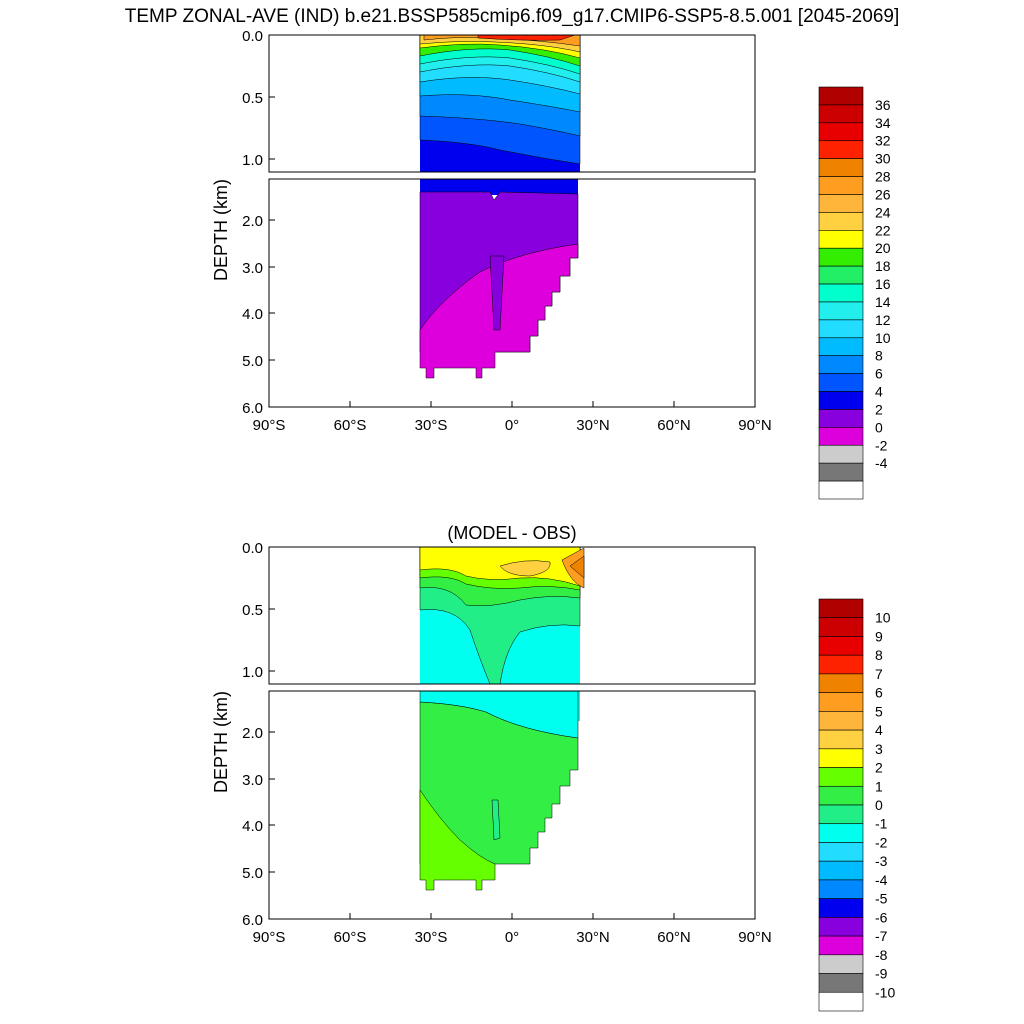 The image size is (1024, 1024). I want to click on colorbar-label: 22, so click(883, 230).